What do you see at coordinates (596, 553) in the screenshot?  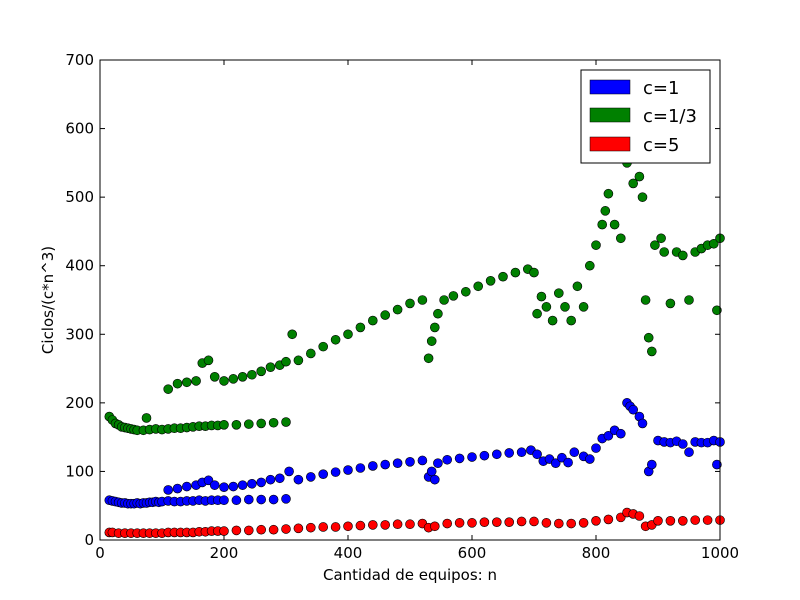 I see `x-tick-label: 800` at bounding box center [596, 553].